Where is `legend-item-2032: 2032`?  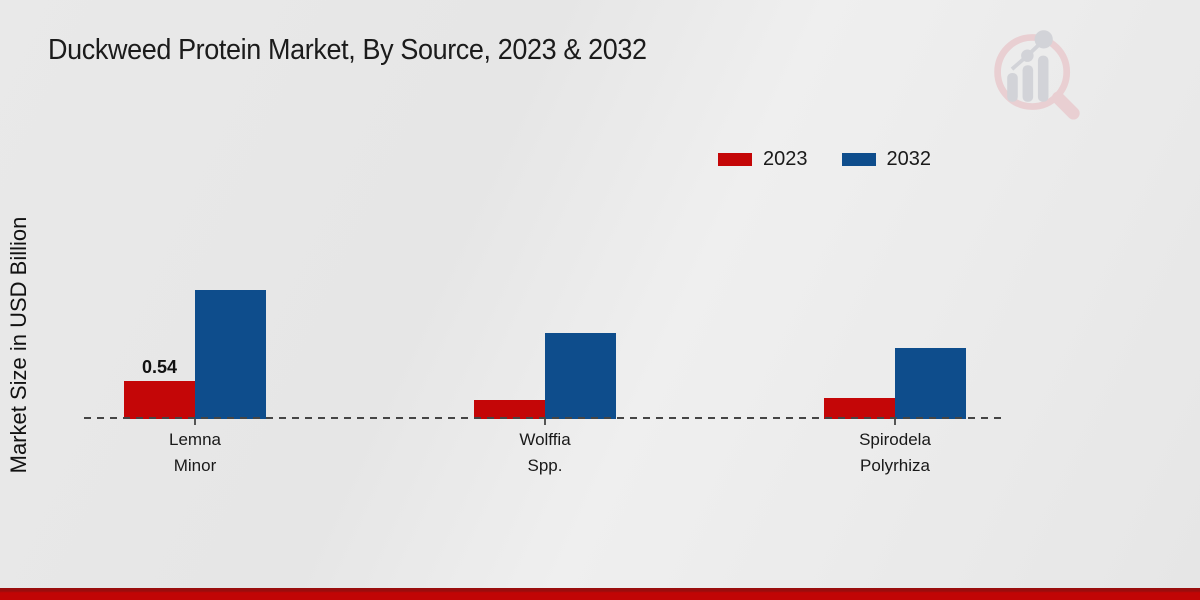
legend-item-2032: 2032 is located at coordinates (886, 159).